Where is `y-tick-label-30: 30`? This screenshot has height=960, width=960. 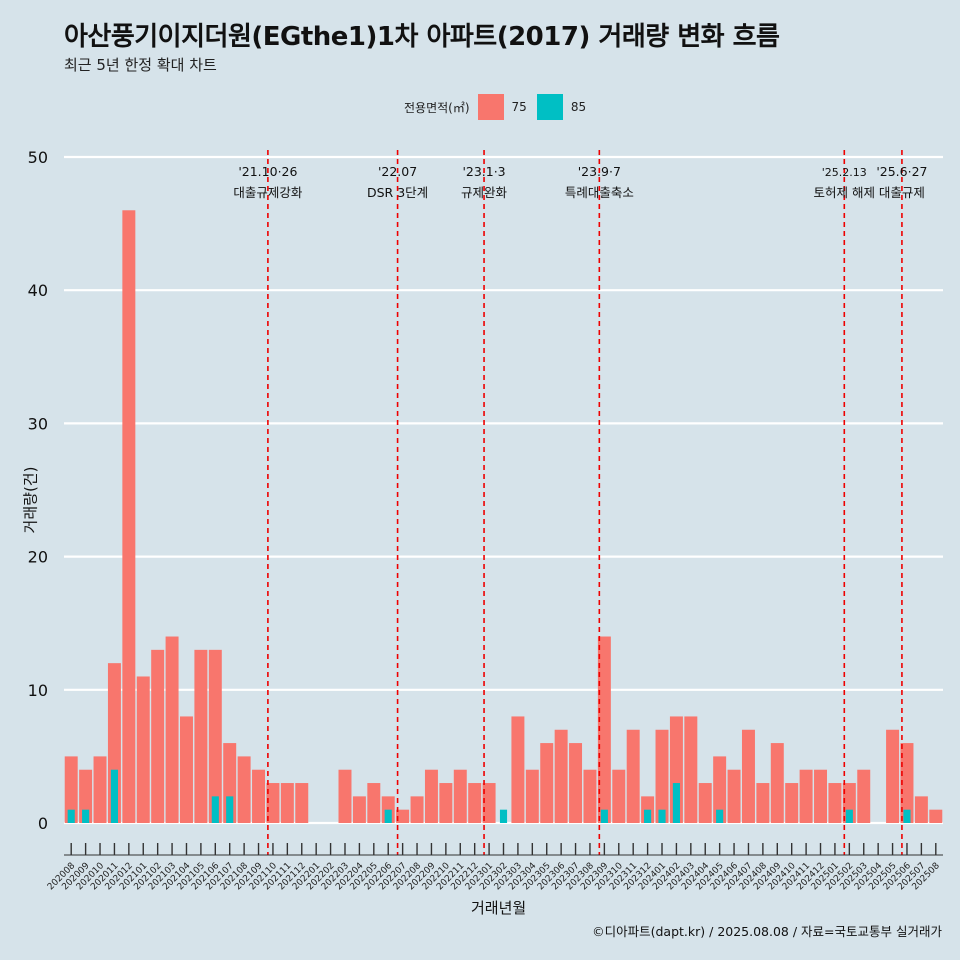
y-tick-label-30: 30 is located at coordinates (38, 423).